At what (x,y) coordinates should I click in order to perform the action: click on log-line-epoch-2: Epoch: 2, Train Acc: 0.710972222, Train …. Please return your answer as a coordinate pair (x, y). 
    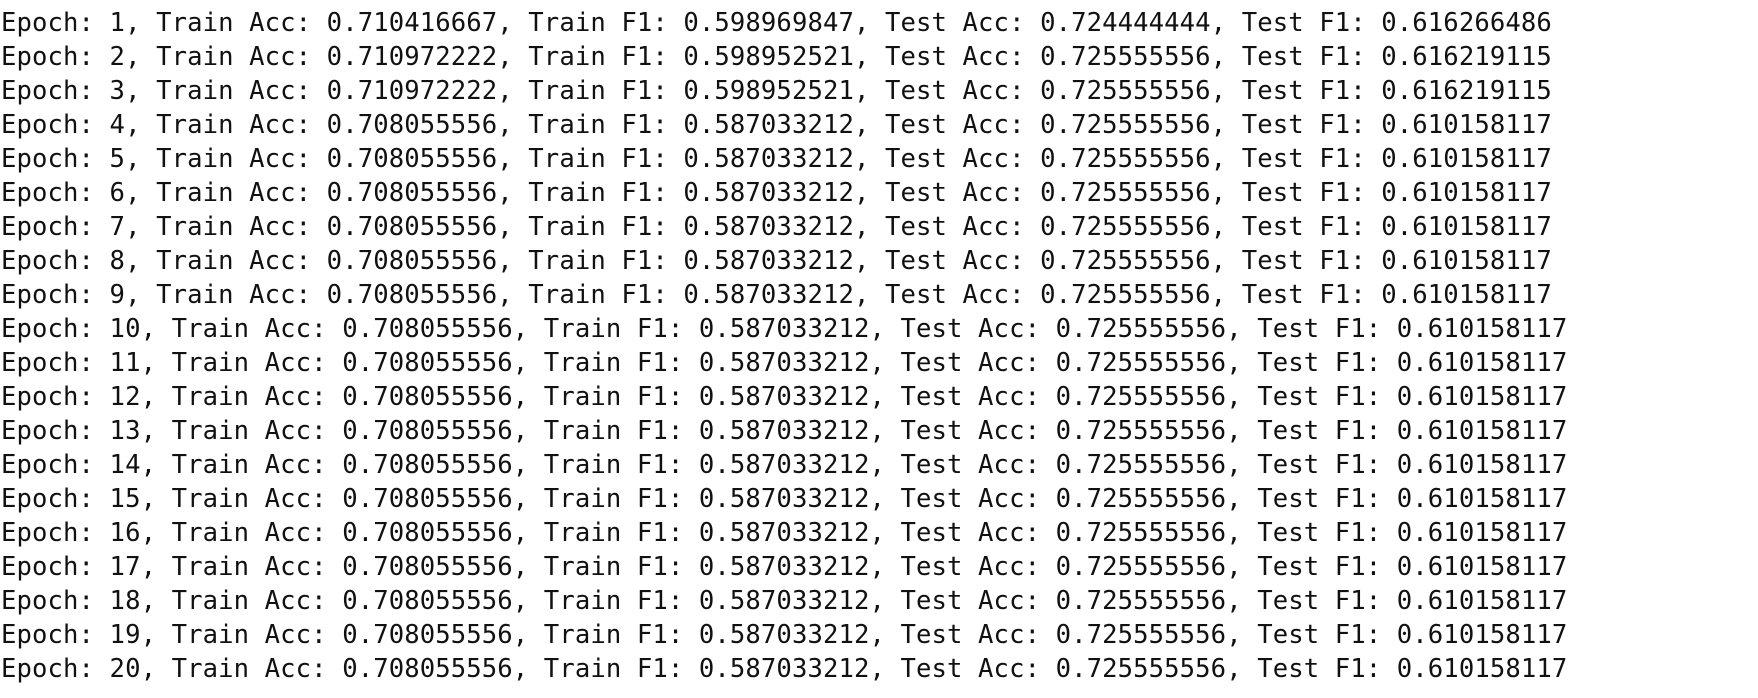
    Looking at the image, I should click on (776, 57).